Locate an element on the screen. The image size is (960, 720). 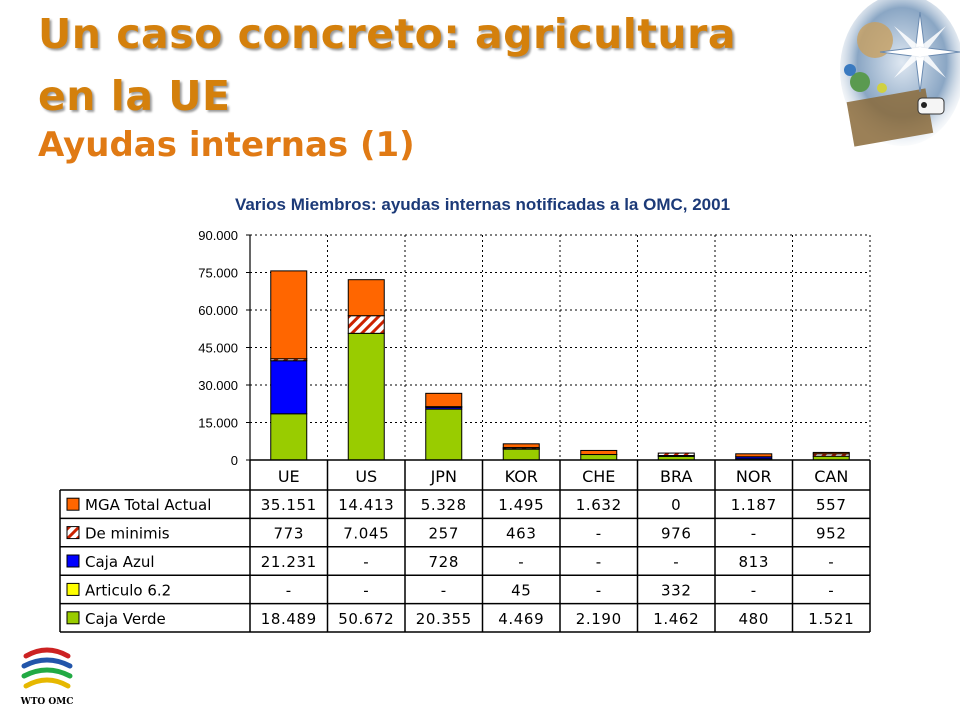
data-label: 5.328 is located at coordinates (444, 505).